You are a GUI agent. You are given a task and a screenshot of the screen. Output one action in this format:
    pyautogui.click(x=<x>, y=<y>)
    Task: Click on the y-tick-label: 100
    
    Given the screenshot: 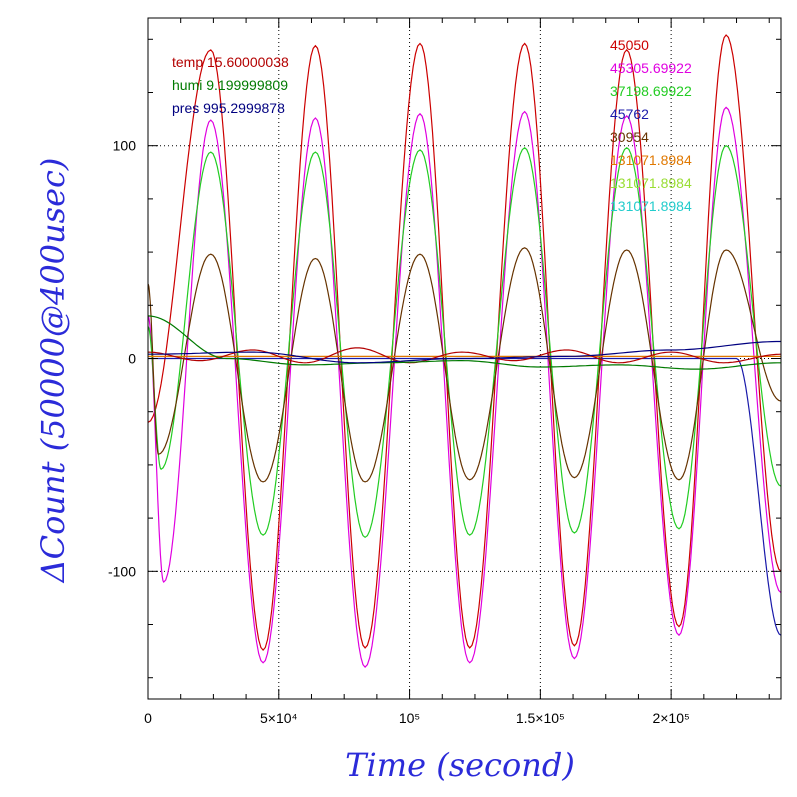 What is the action you would take?
    pyautogui.click(x=125, y=146)
    